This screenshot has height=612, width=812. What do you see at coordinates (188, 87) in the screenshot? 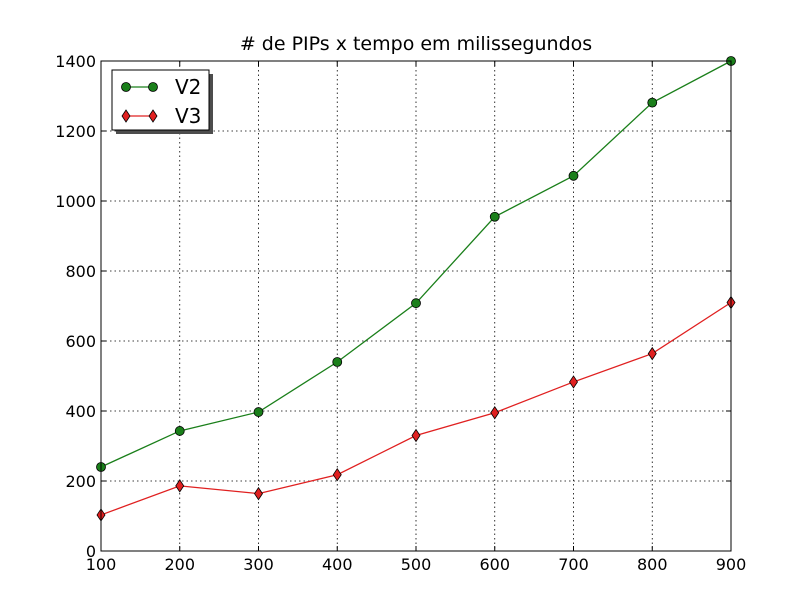
I see `legend-label: V2` at bounding box center [188, 87].